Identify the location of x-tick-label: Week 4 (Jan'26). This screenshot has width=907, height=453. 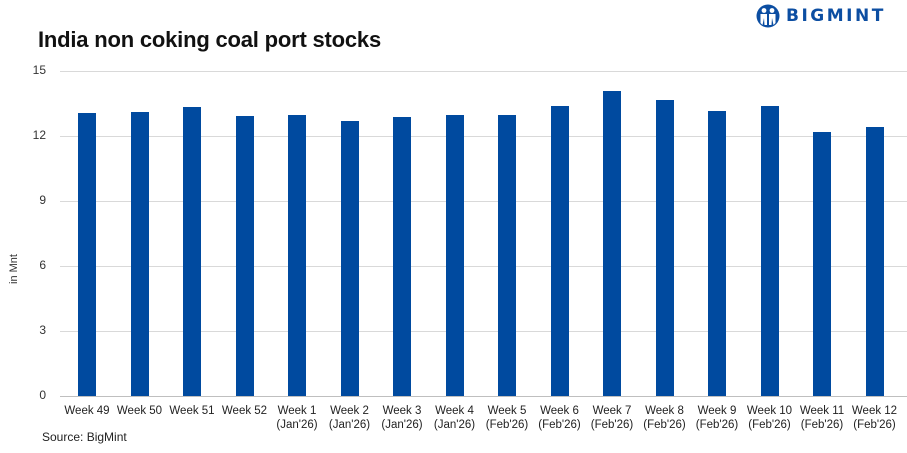
(454, 418).